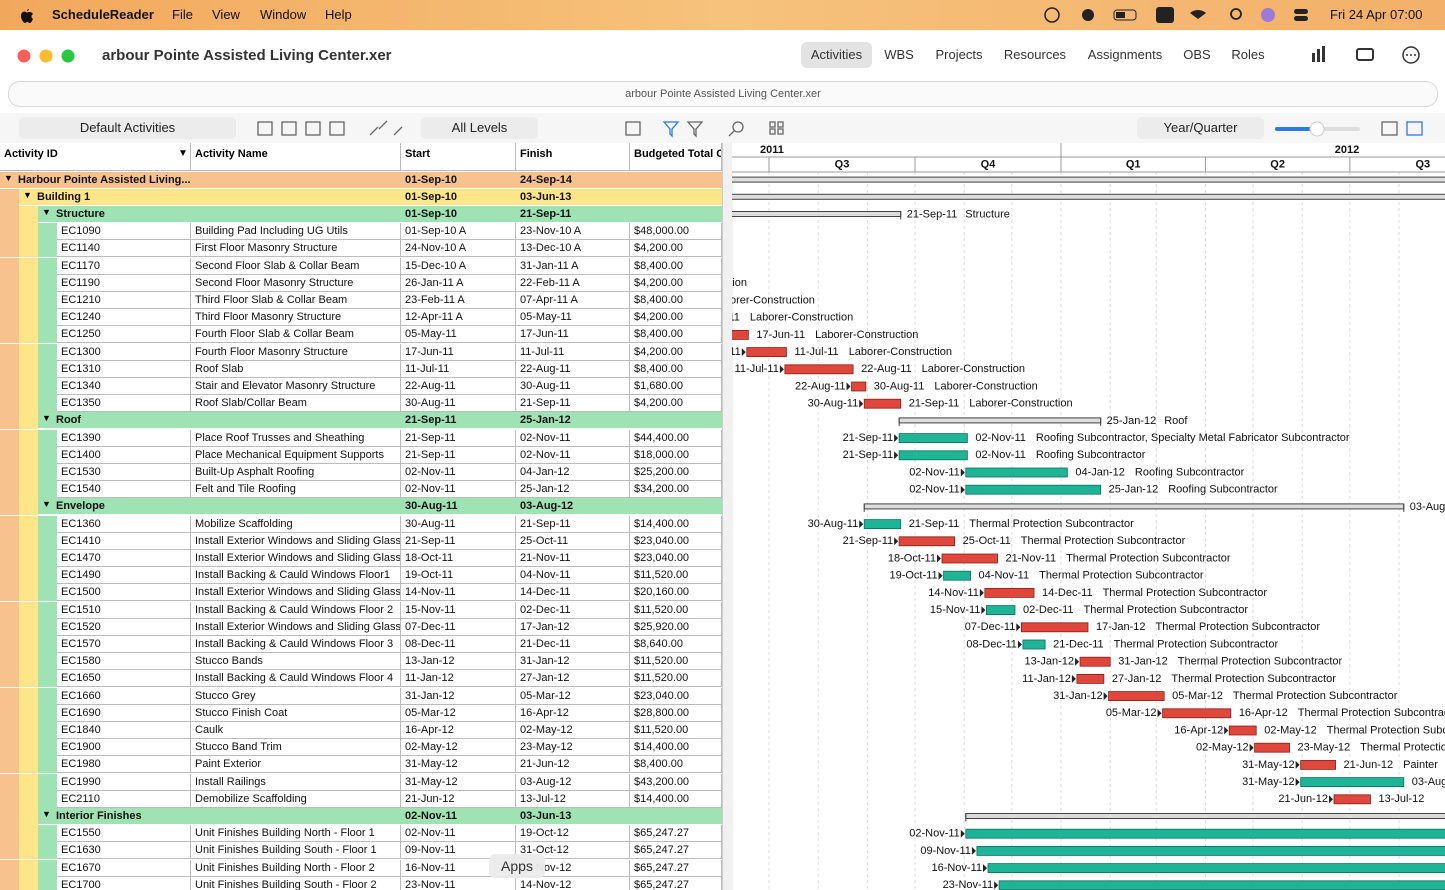 This screenshot has height=890, width=1445. I want to click on activity-id: EC1570, so click(124, 644).